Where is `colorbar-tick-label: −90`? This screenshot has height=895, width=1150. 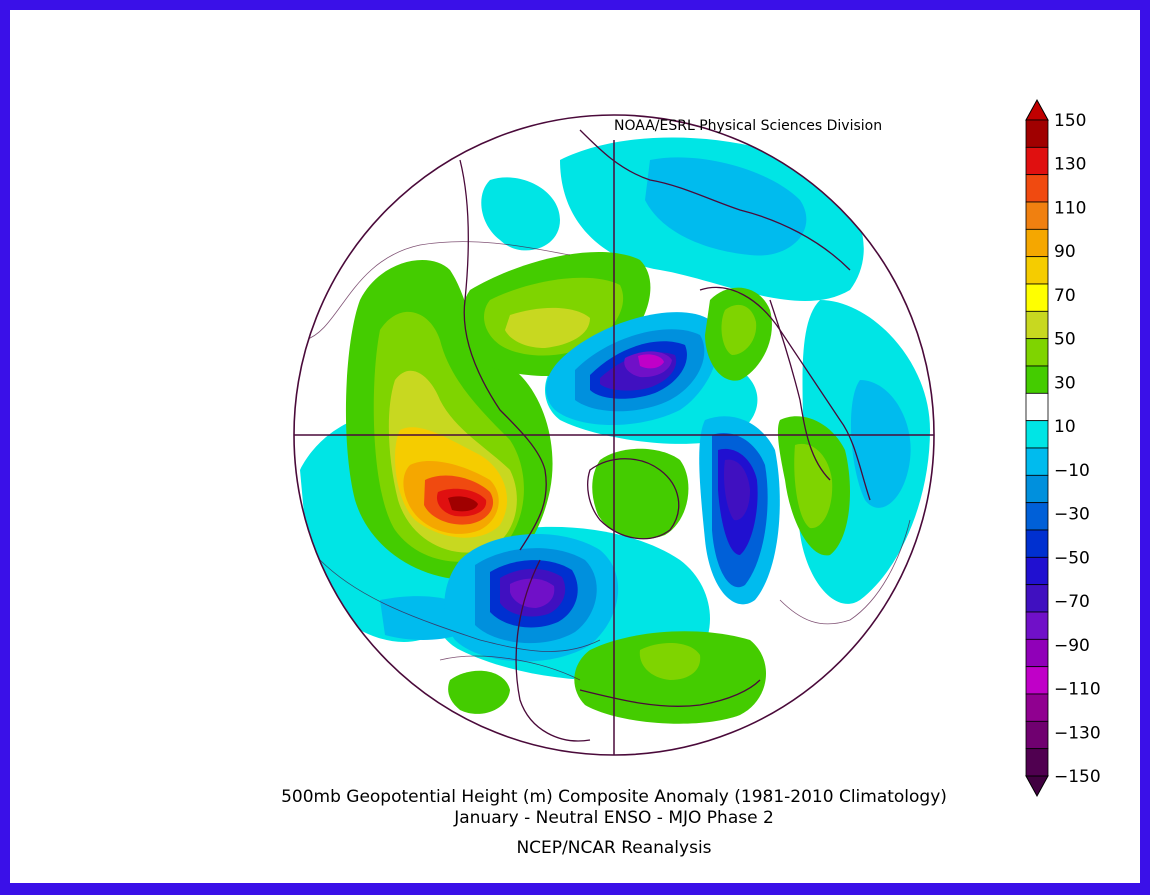
colorbar-tick-label: −90 is located at coordinates (1072, 646).